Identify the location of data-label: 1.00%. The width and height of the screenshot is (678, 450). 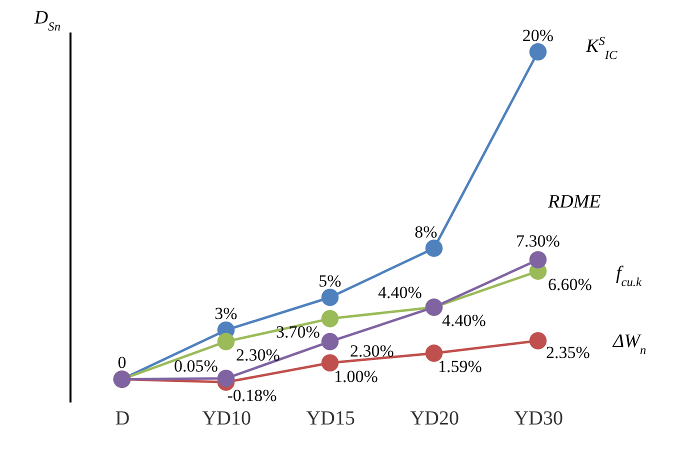
(356, 376).